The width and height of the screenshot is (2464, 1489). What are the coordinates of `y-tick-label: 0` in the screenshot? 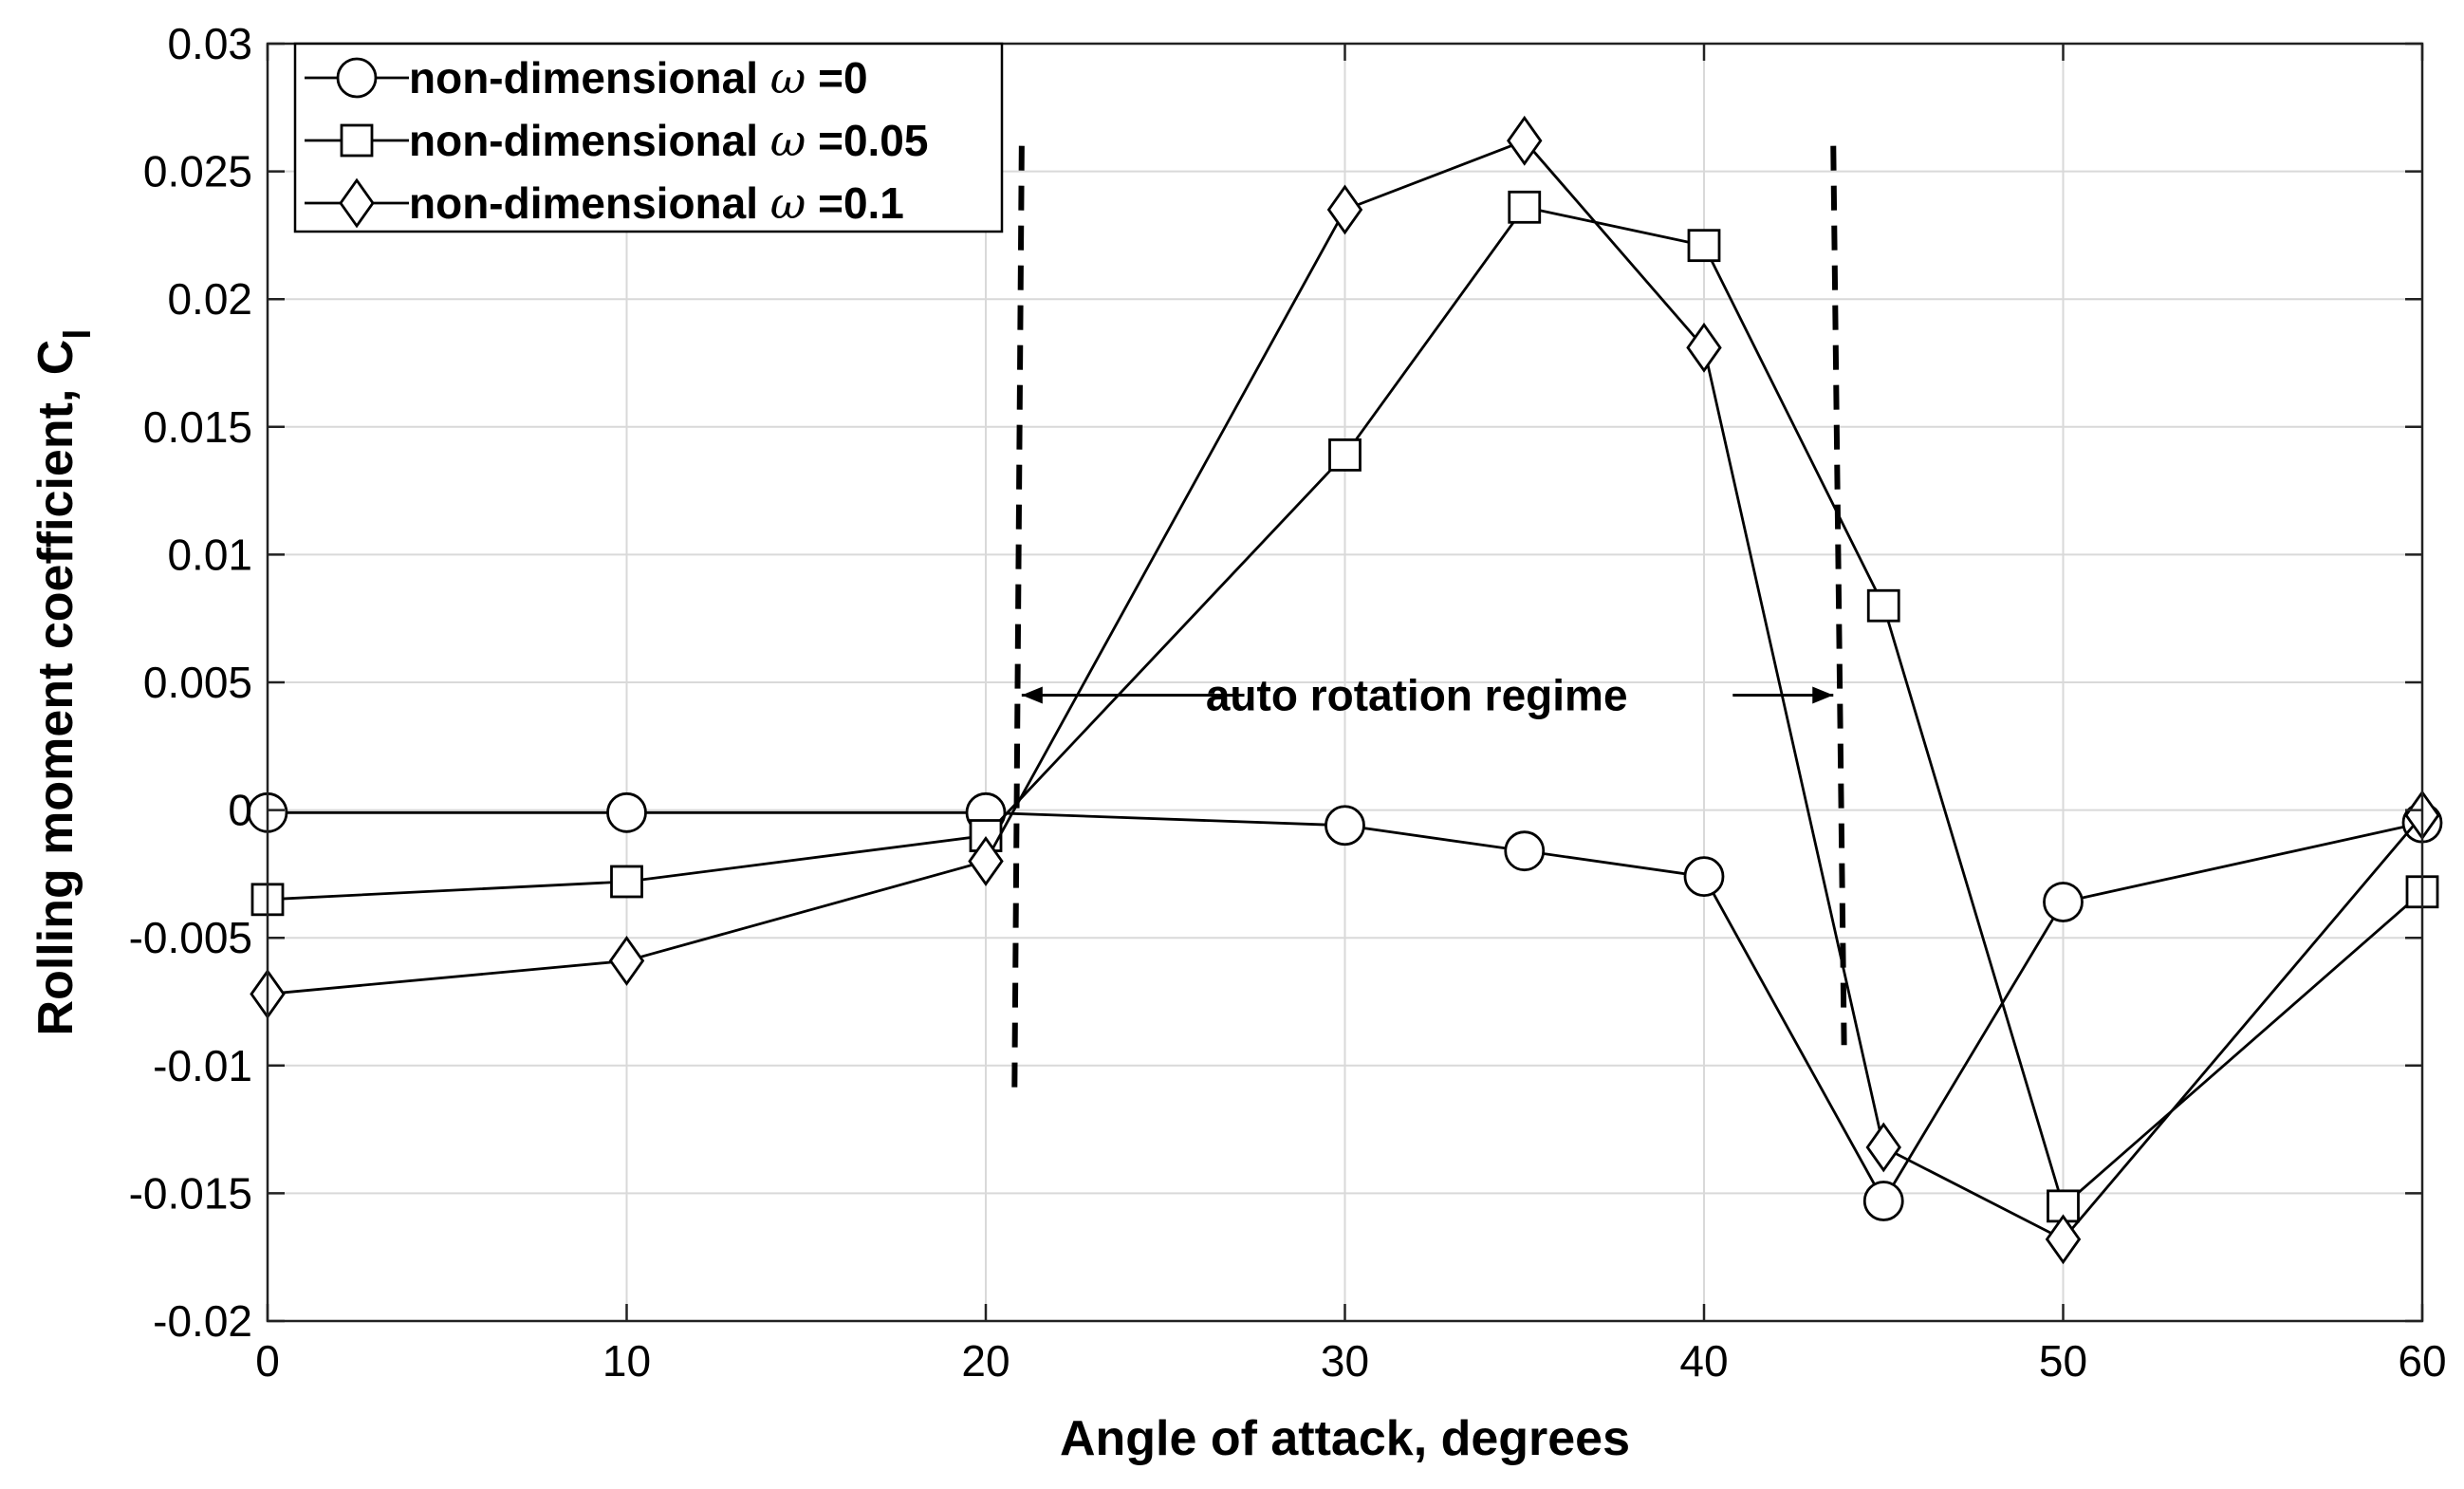 It's located at (240, 810).